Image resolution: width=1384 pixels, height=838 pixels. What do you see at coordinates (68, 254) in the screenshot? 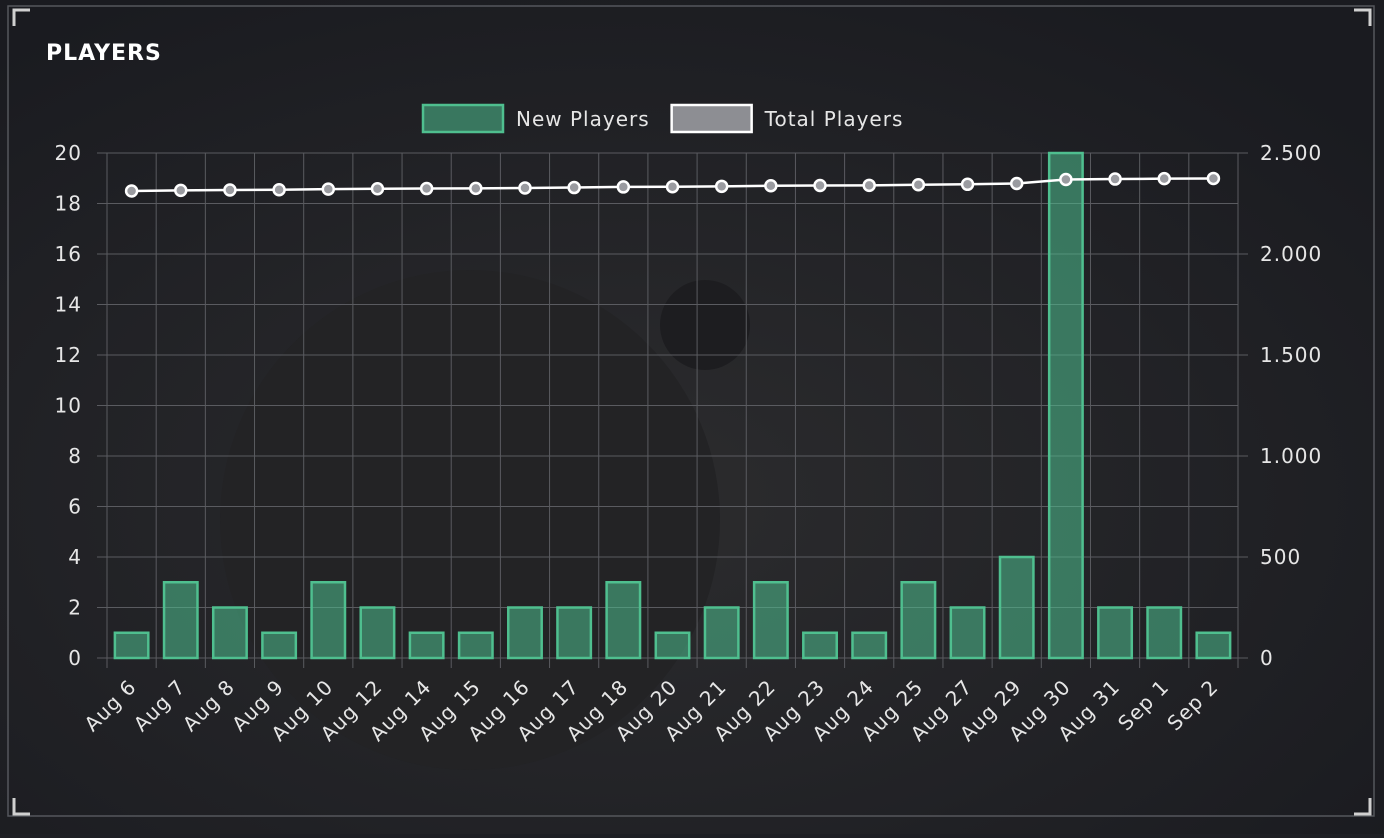
I see `y-tick-label: 16` at bounding box center [68, 254].